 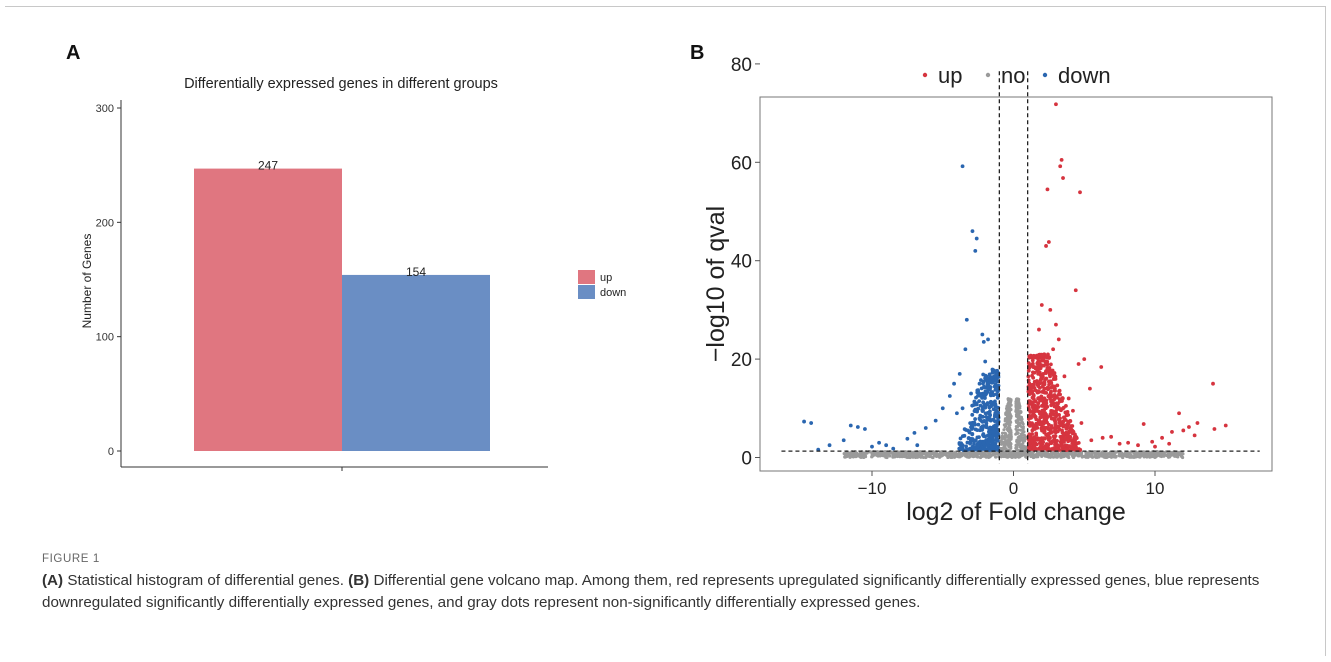 What do you see at coordinates (988, 75) in the screenshot?
I see `volcano-legend-dot-no` at bounding box center [988, 75].